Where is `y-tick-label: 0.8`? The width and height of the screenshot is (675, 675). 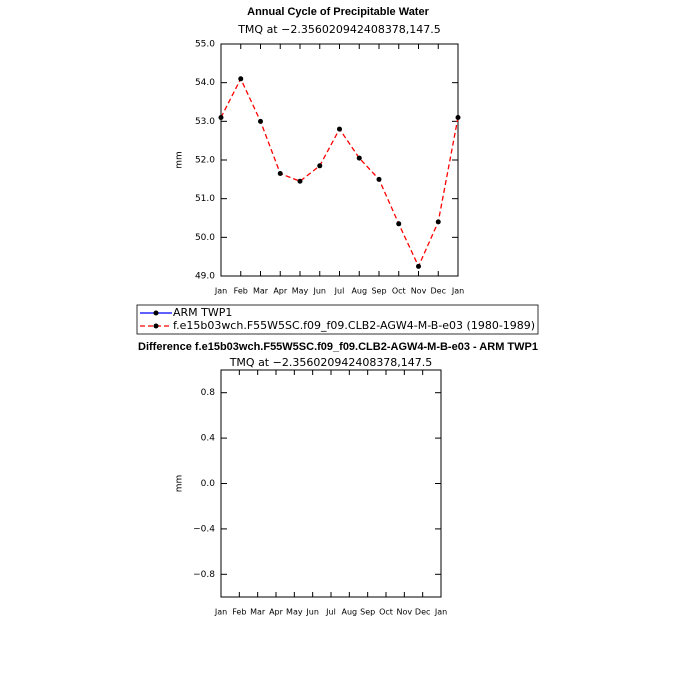
y-tick-label: 0.8 is located at coordinates (208, 393).